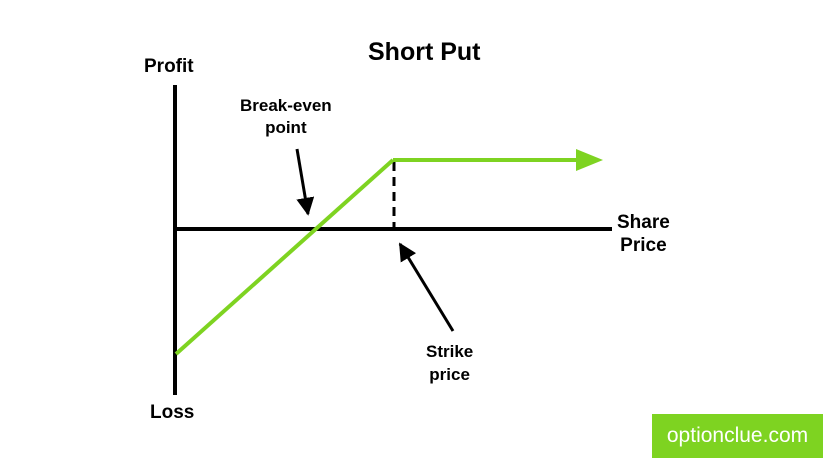 Image resolution: width=823 pixels, height=458 pixels. Describe the element at coordinates (286, 105) in the screenshot. I see `break-even-line1: Break-even` at that location.